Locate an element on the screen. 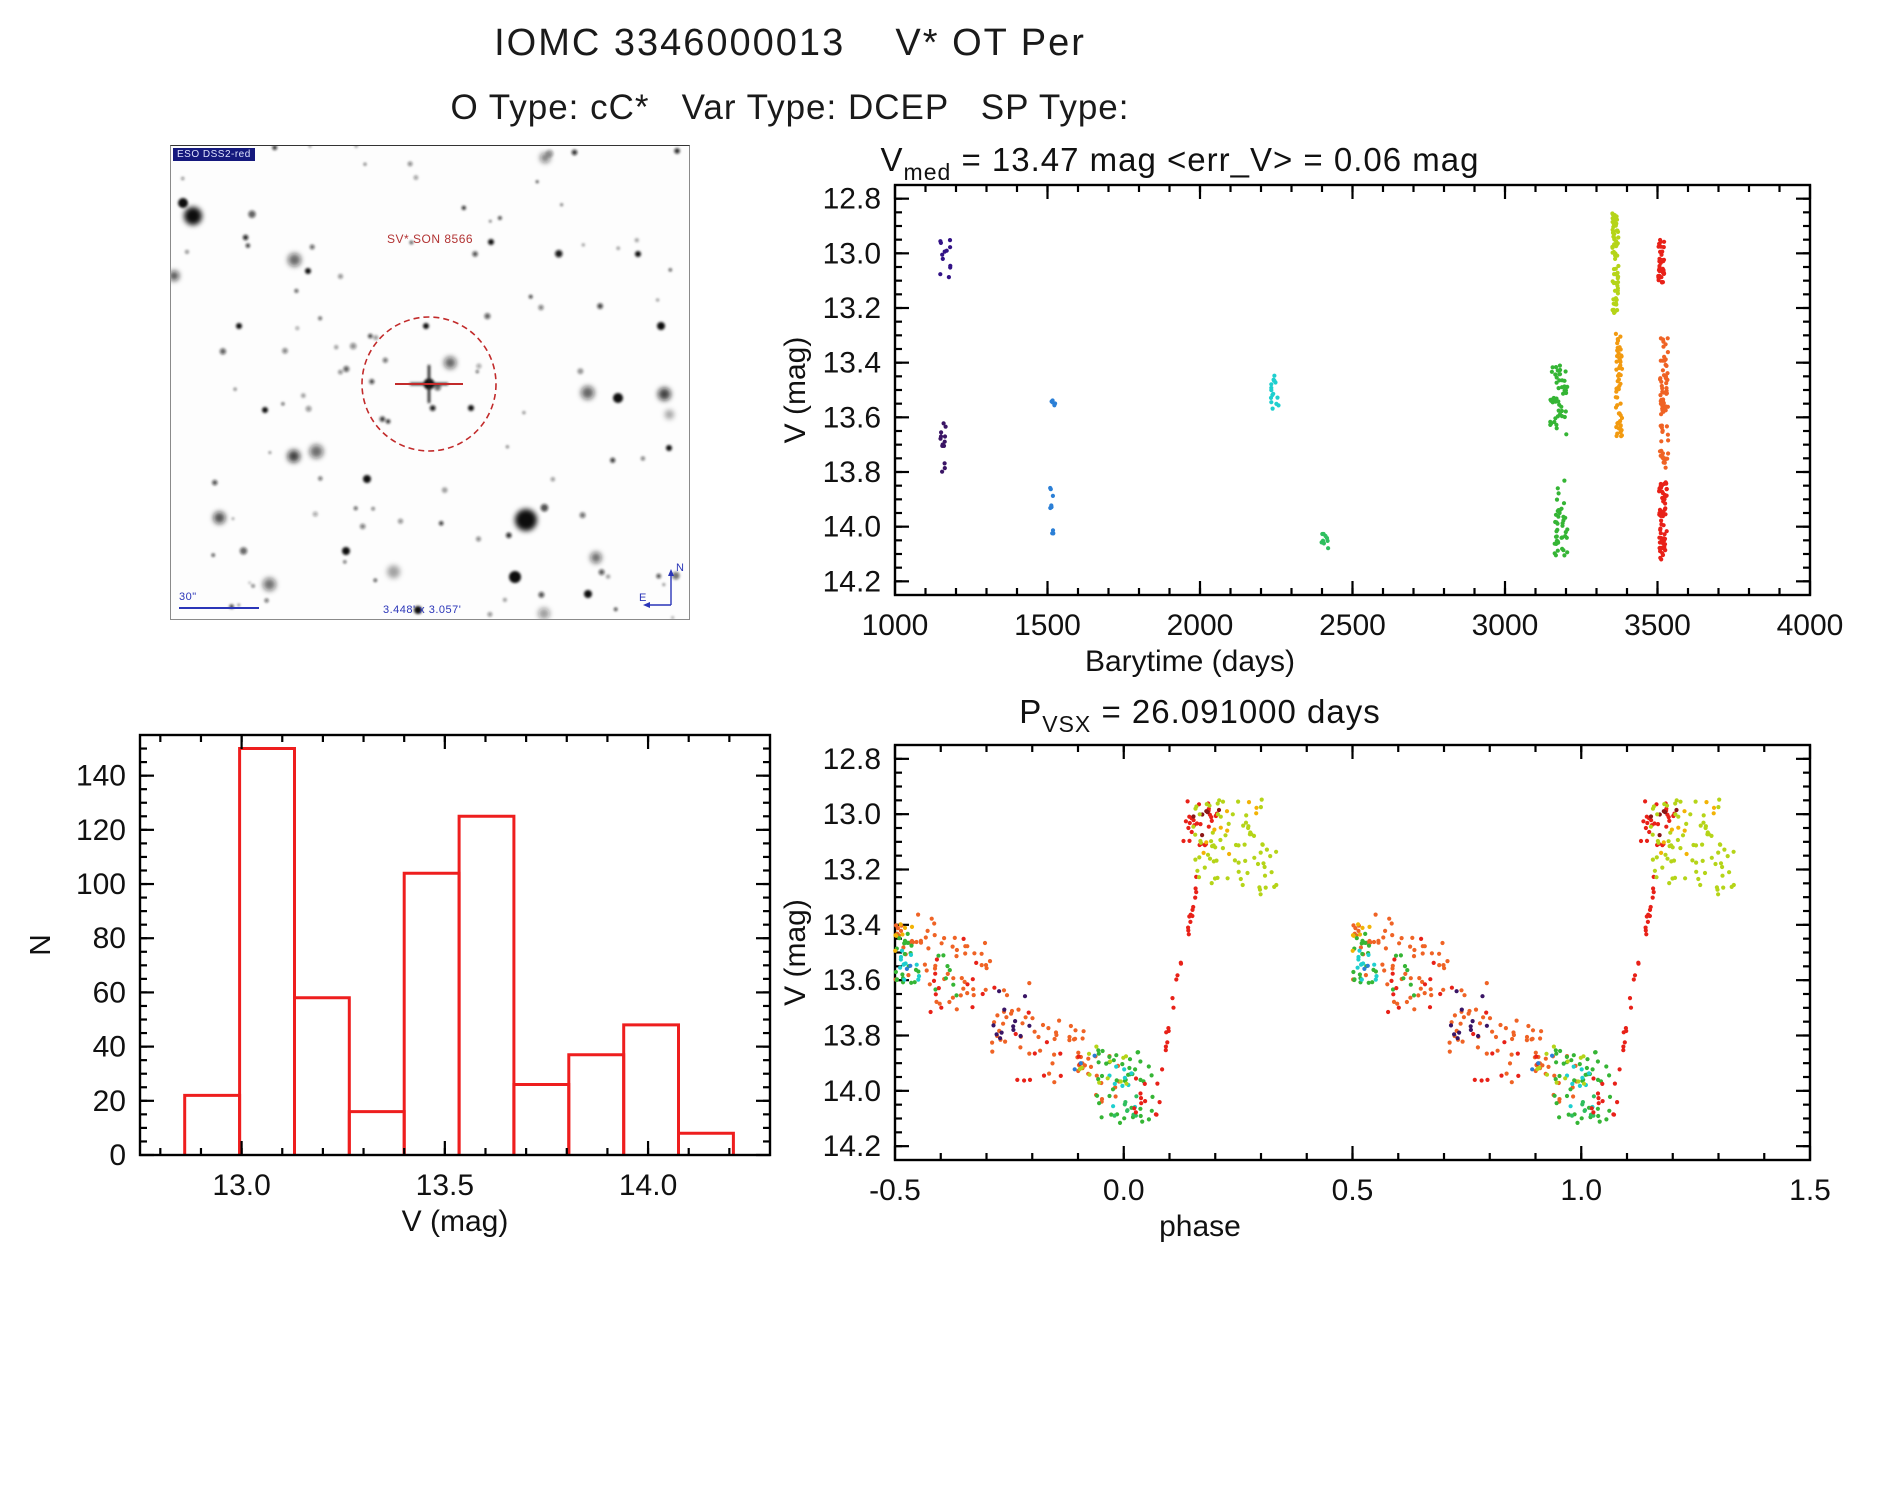 This screenshot has height=1494, width=1889. compass-east-label: E is located at coordinates (643, 598).